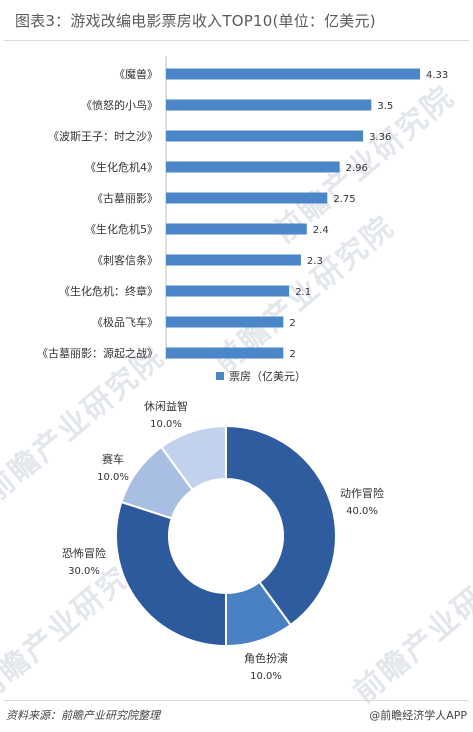  What do you see at coordinates (166, 406) in the screenshot?
I see `slice-label: 休闲益智` at bounding box center [166, 406].